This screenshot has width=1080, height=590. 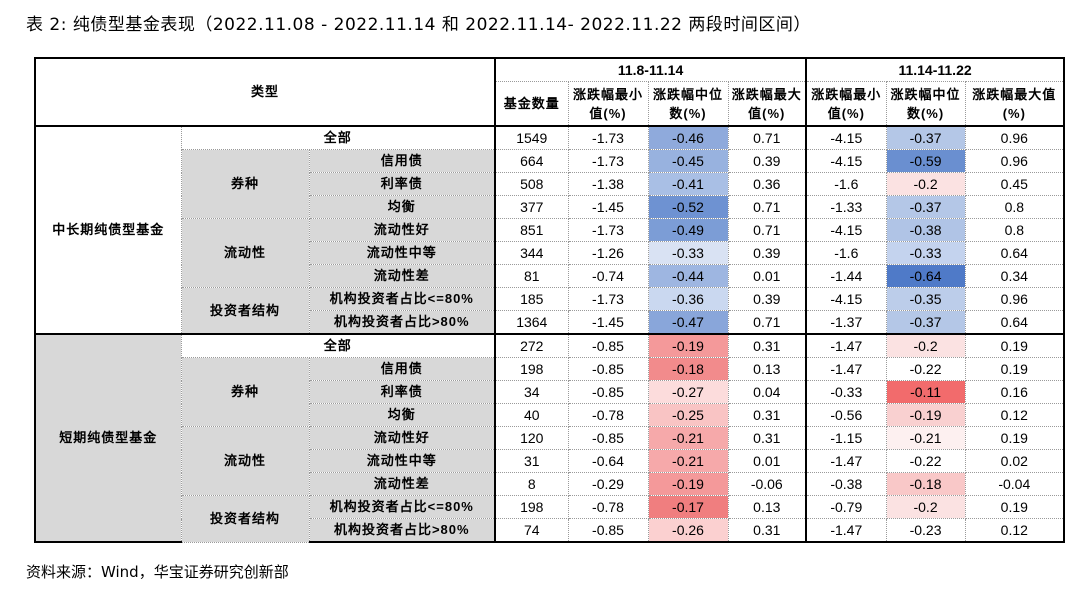 I want to click on table-row: 券种 信用债 664 -1.73 -0.45 0.39 -4.15 -0.59 0.96, so click(x=550, y=184).